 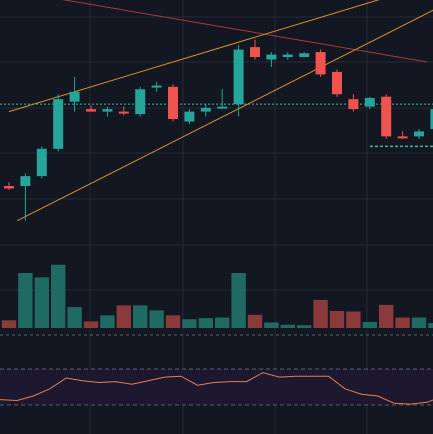 What do you see at coordinates (216, 125) in the screenshot?
I see `price-reference-lines` at bounding box center [216, 125].